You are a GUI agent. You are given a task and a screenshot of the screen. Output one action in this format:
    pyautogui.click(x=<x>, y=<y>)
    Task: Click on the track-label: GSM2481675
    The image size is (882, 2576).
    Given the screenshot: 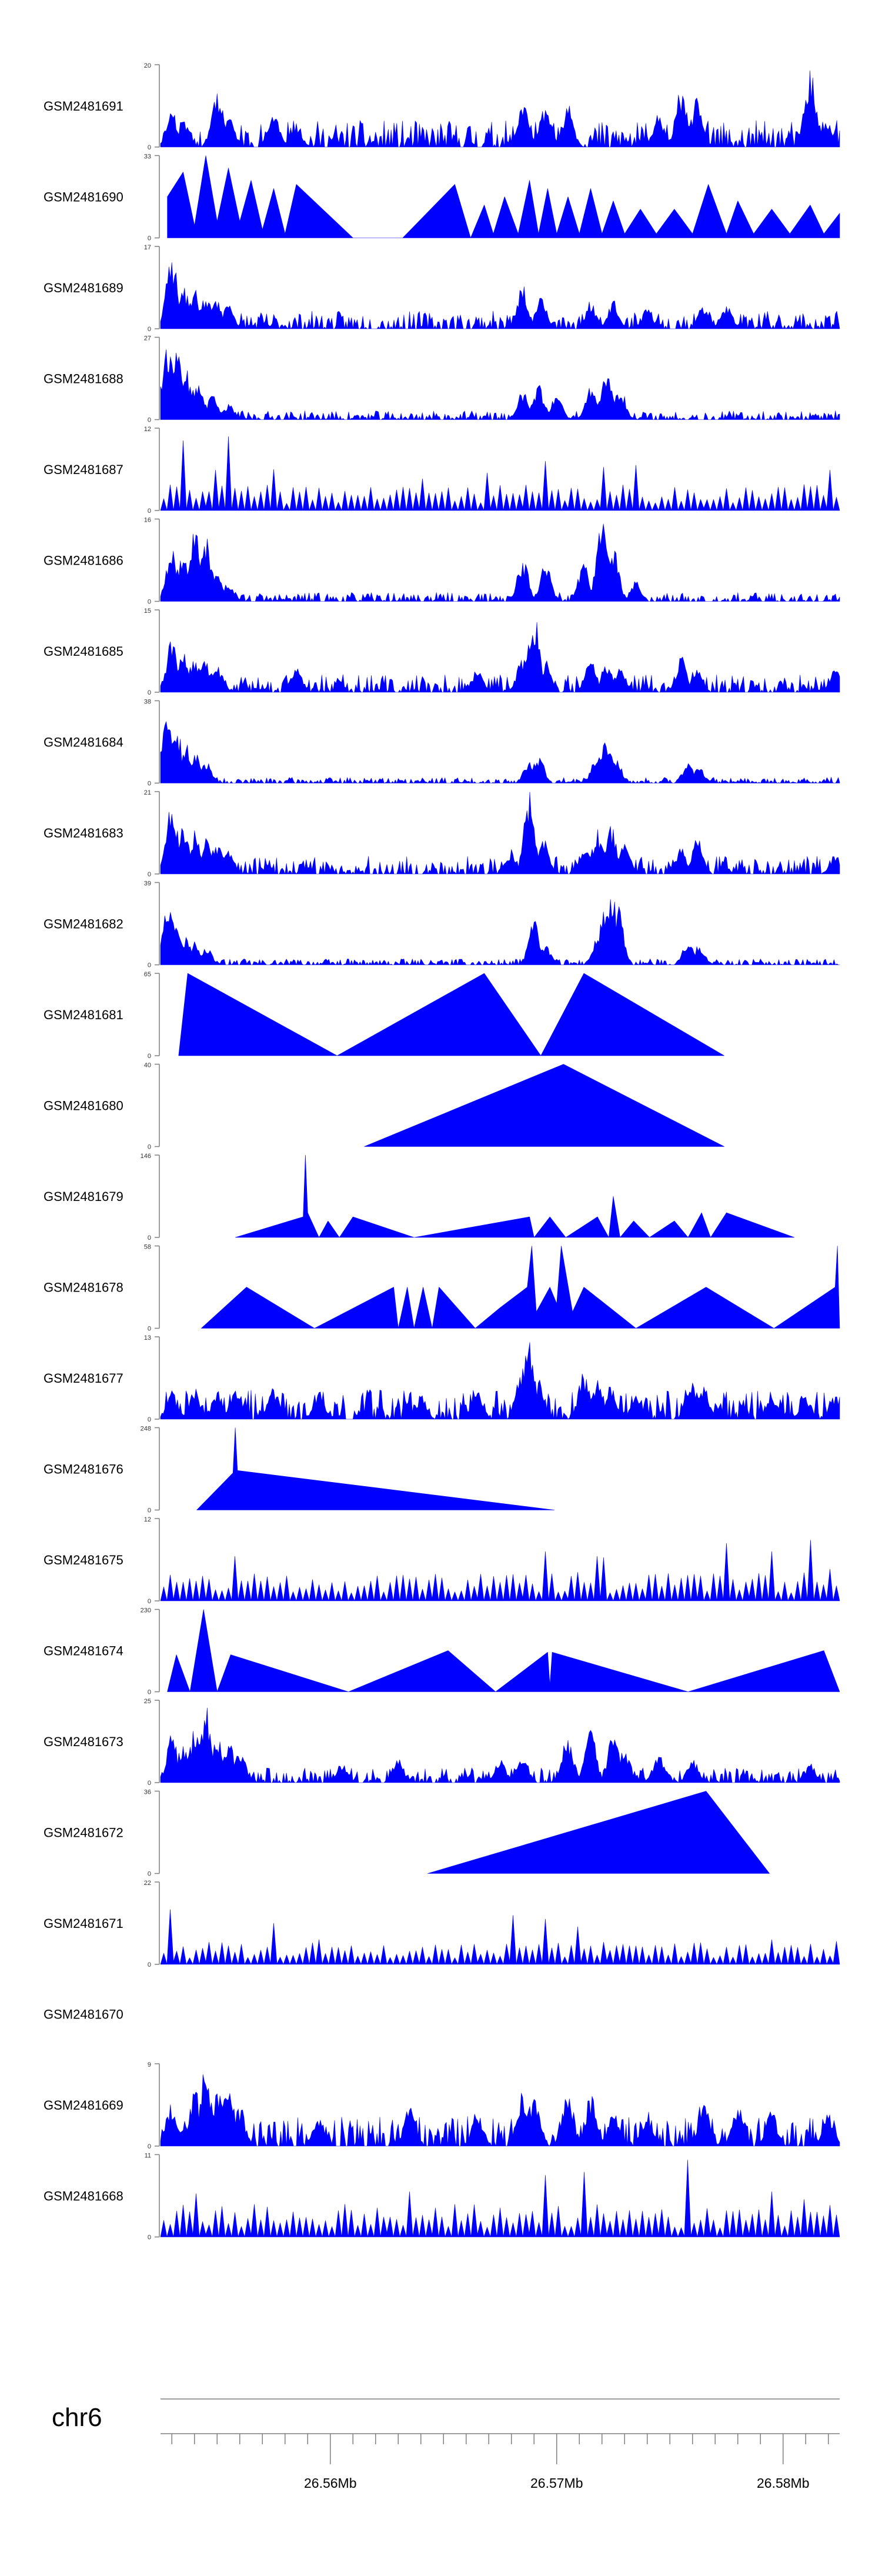 What is the action you would take?
    pyautogui.click(x=83, y=1560)
    